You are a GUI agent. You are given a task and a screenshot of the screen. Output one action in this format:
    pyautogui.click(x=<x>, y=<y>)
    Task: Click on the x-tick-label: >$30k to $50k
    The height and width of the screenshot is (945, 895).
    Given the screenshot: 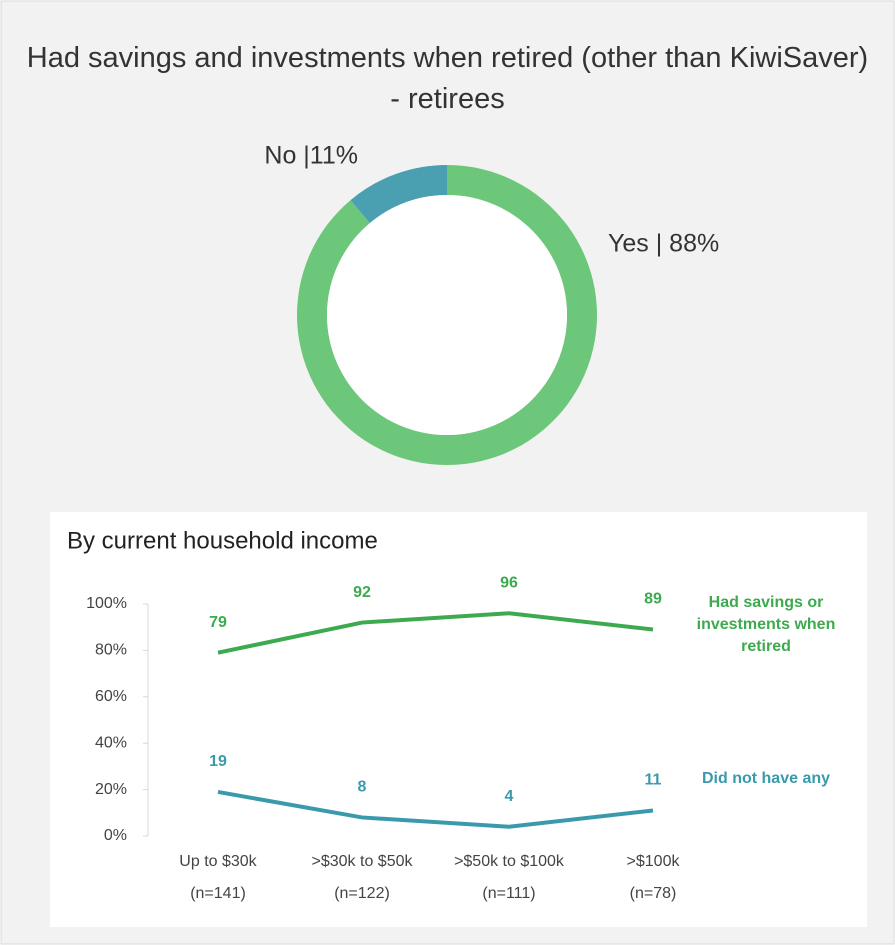 What is the action you would take?
    pyautogui.click(x=363, y=861)
    